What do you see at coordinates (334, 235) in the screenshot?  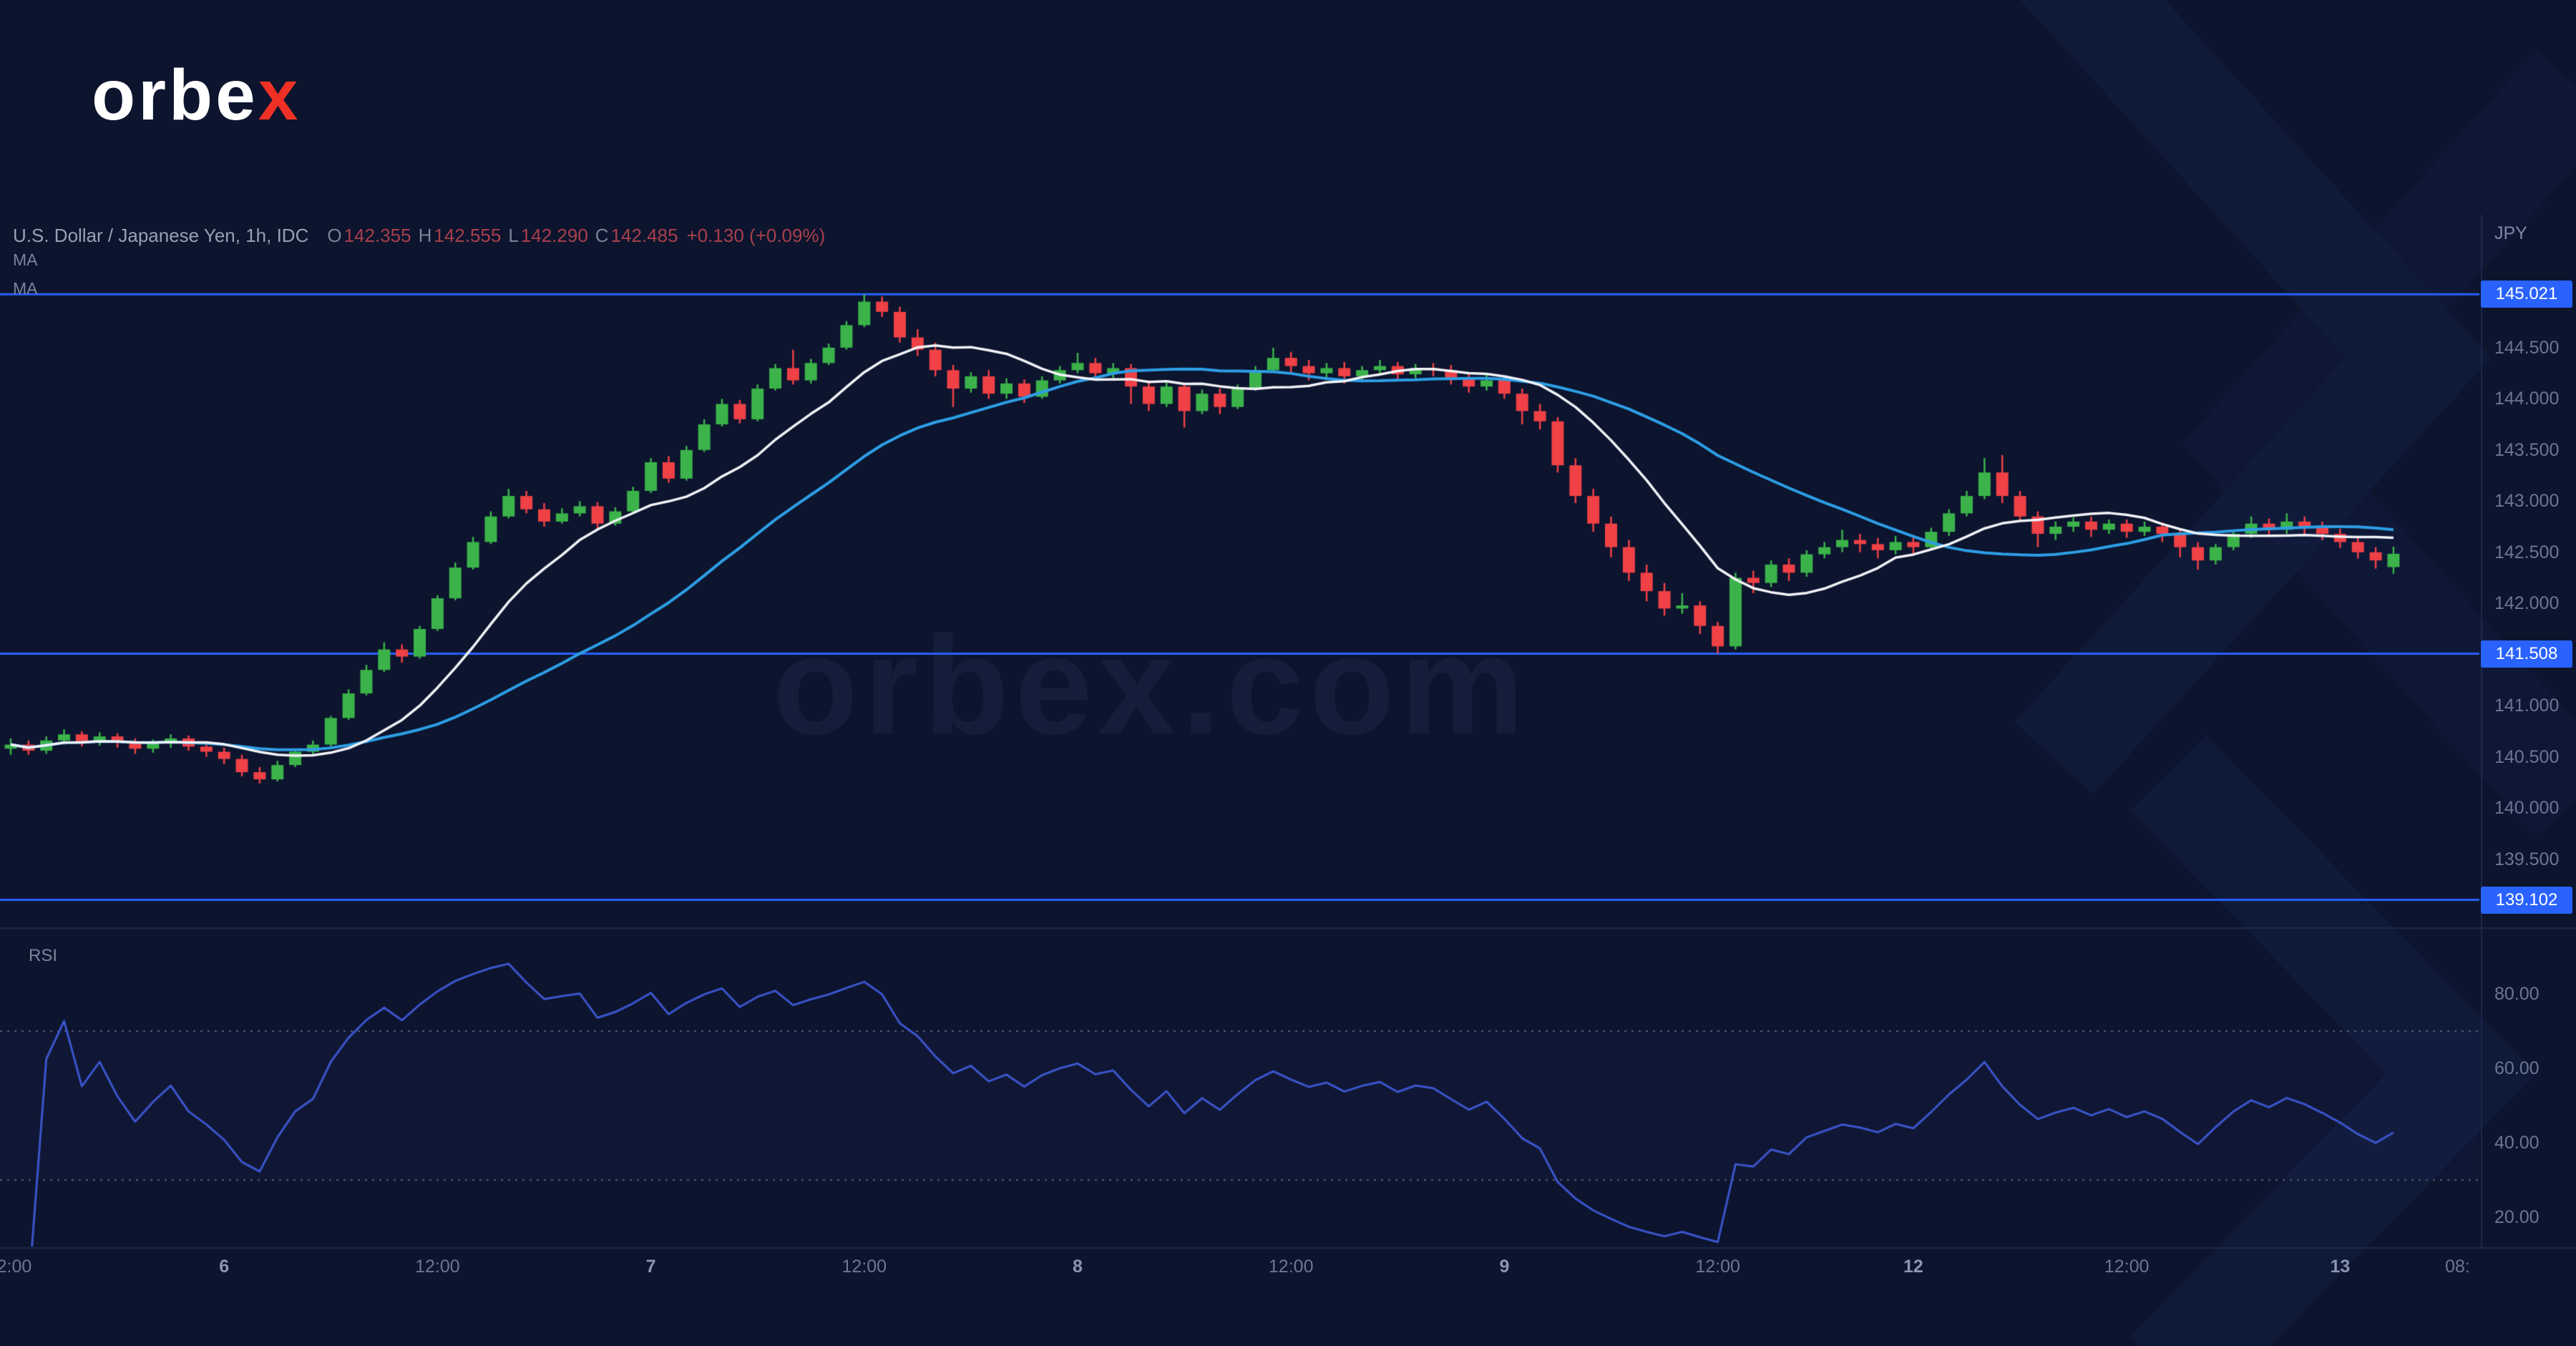 I see `ohlc-open-label: O` at bounding box center [334, 235].